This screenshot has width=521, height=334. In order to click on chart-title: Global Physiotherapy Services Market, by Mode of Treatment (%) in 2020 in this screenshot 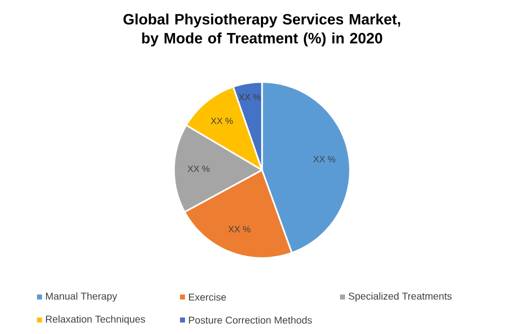, I will do `click(261, 30)`.